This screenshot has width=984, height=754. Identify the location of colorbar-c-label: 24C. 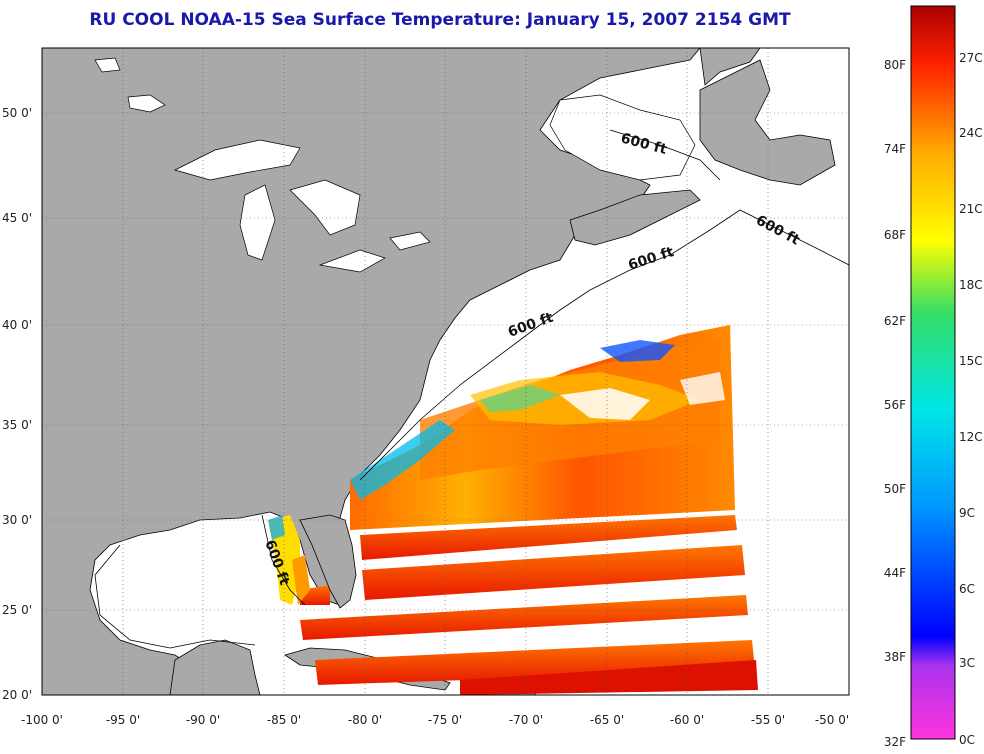
(971, 133).